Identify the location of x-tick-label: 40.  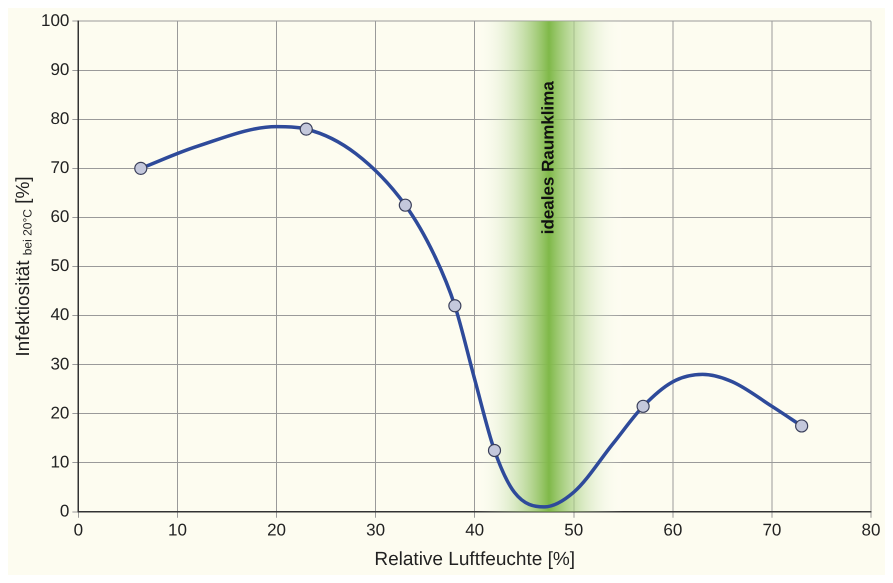
(474, 530).